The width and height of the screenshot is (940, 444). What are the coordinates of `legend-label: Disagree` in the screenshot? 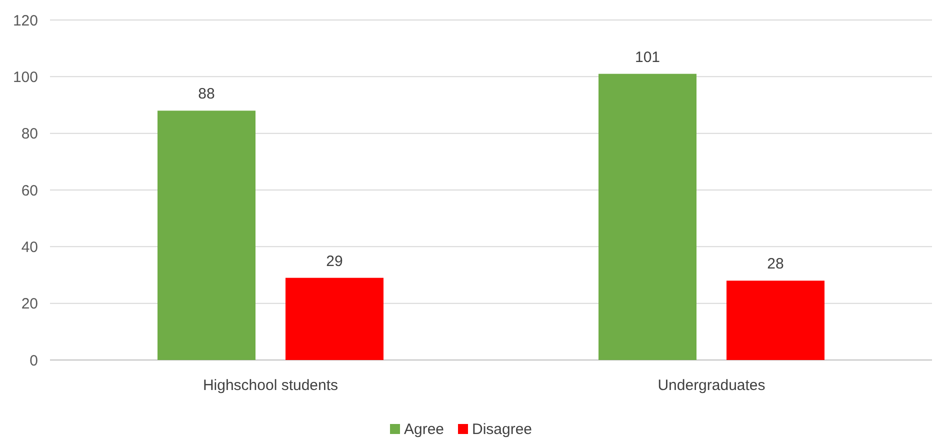 It's located at (502, 429).